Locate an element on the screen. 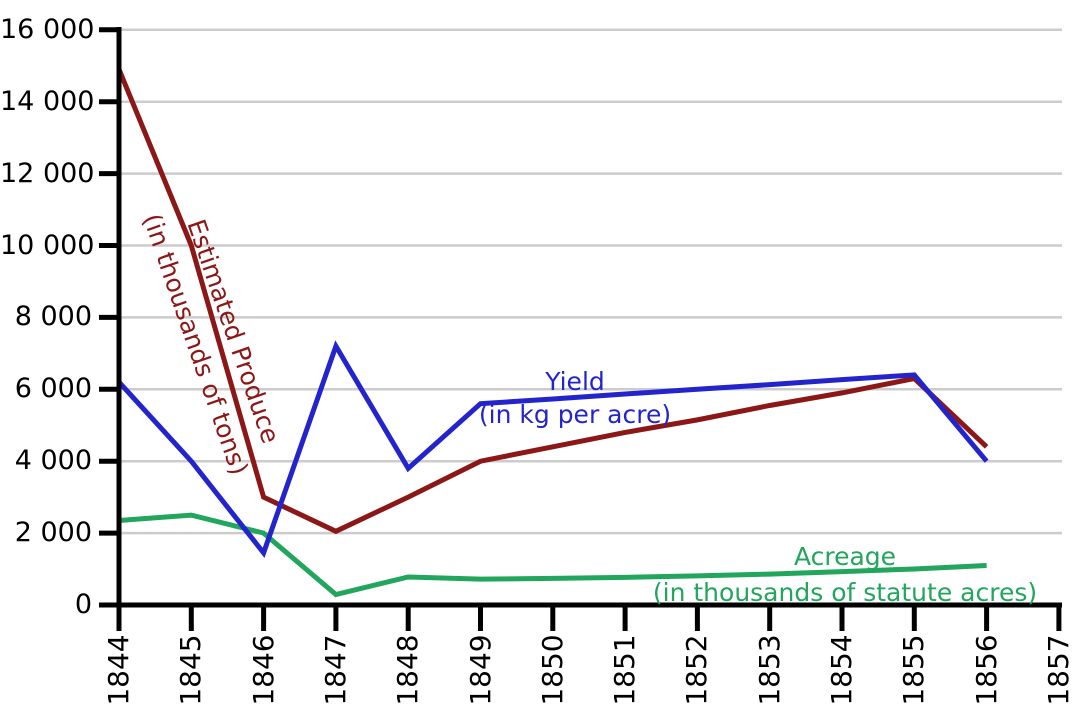 The width and height of the screenshot is (1080, 720). x-axis-tick-label: 1844 is located at coordinates (118, 670).